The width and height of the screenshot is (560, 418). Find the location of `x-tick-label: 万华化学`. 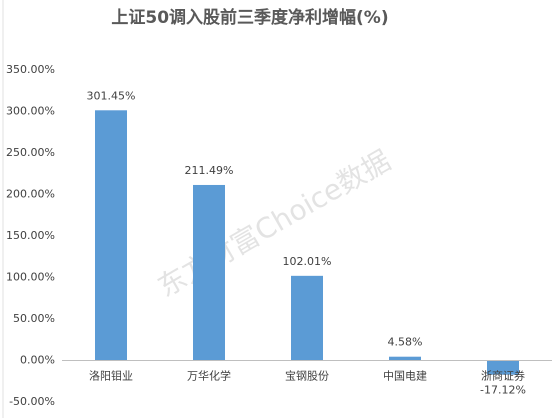

x-tick-label: 万华化学 is located at coordinates (209, 376).